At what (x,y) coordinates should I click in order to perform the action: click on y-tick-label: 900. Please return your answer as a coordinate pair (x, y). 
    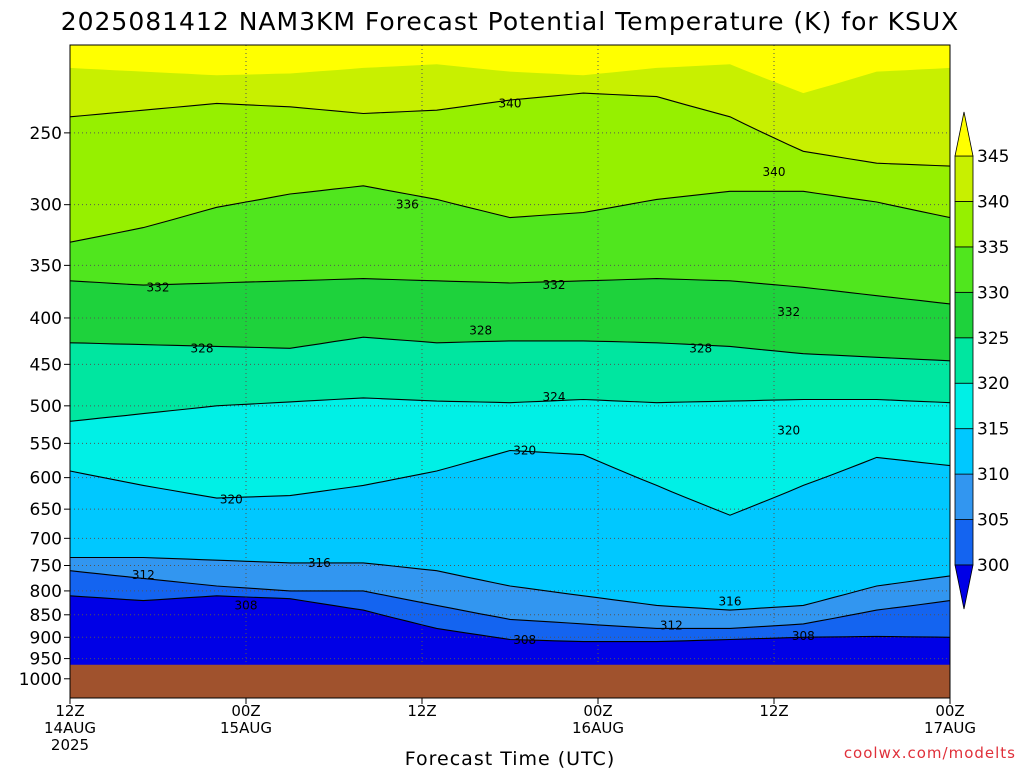
    Looking at the image, I should click on (46, 638).